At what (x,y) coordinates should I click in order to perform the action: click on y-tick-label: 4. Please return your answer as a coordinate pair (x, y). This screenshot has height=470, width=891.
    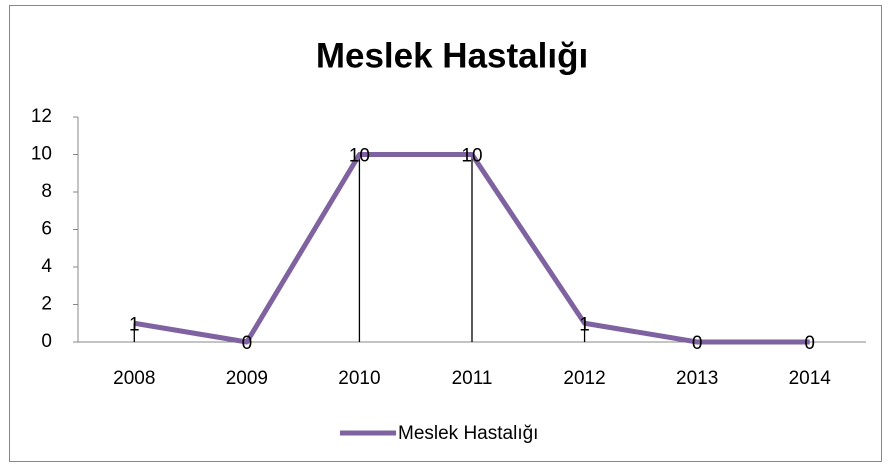
    Looking at the image, I should click on (46, 266).